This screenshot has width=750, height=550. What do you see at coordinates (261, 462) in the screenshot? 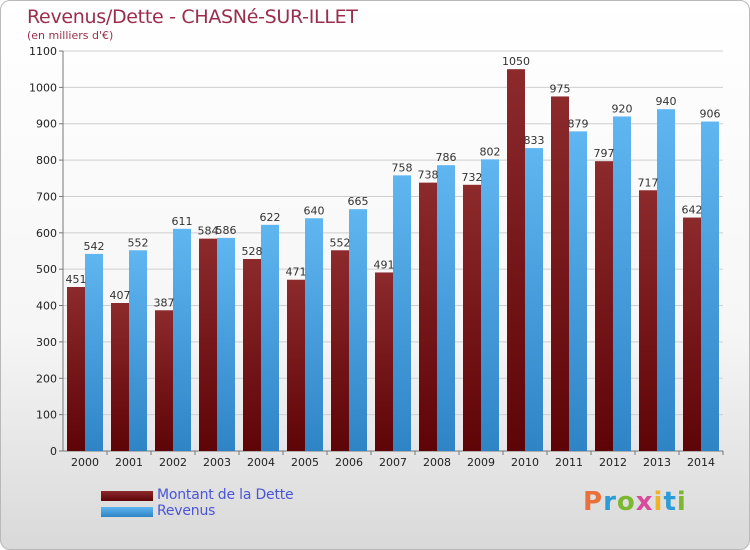
I see `x-tick-label: 2004` at bounding box center [261, 462].